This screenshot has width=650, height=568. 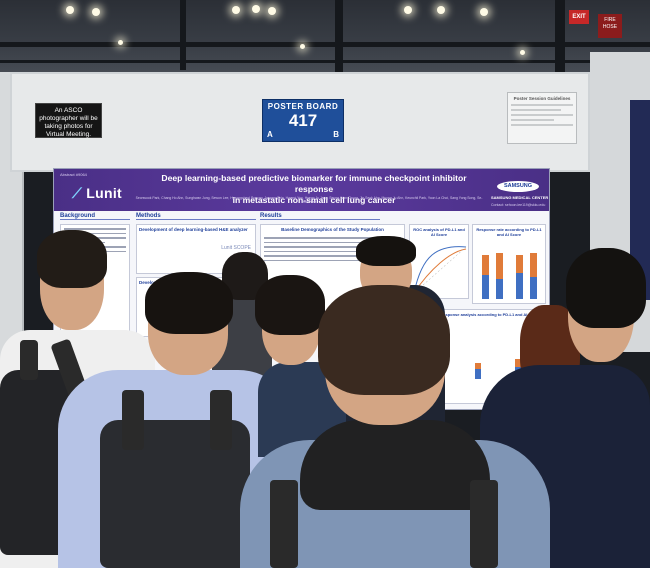 I want to click on poster-board-number: 417, so click(x=303, y=120).